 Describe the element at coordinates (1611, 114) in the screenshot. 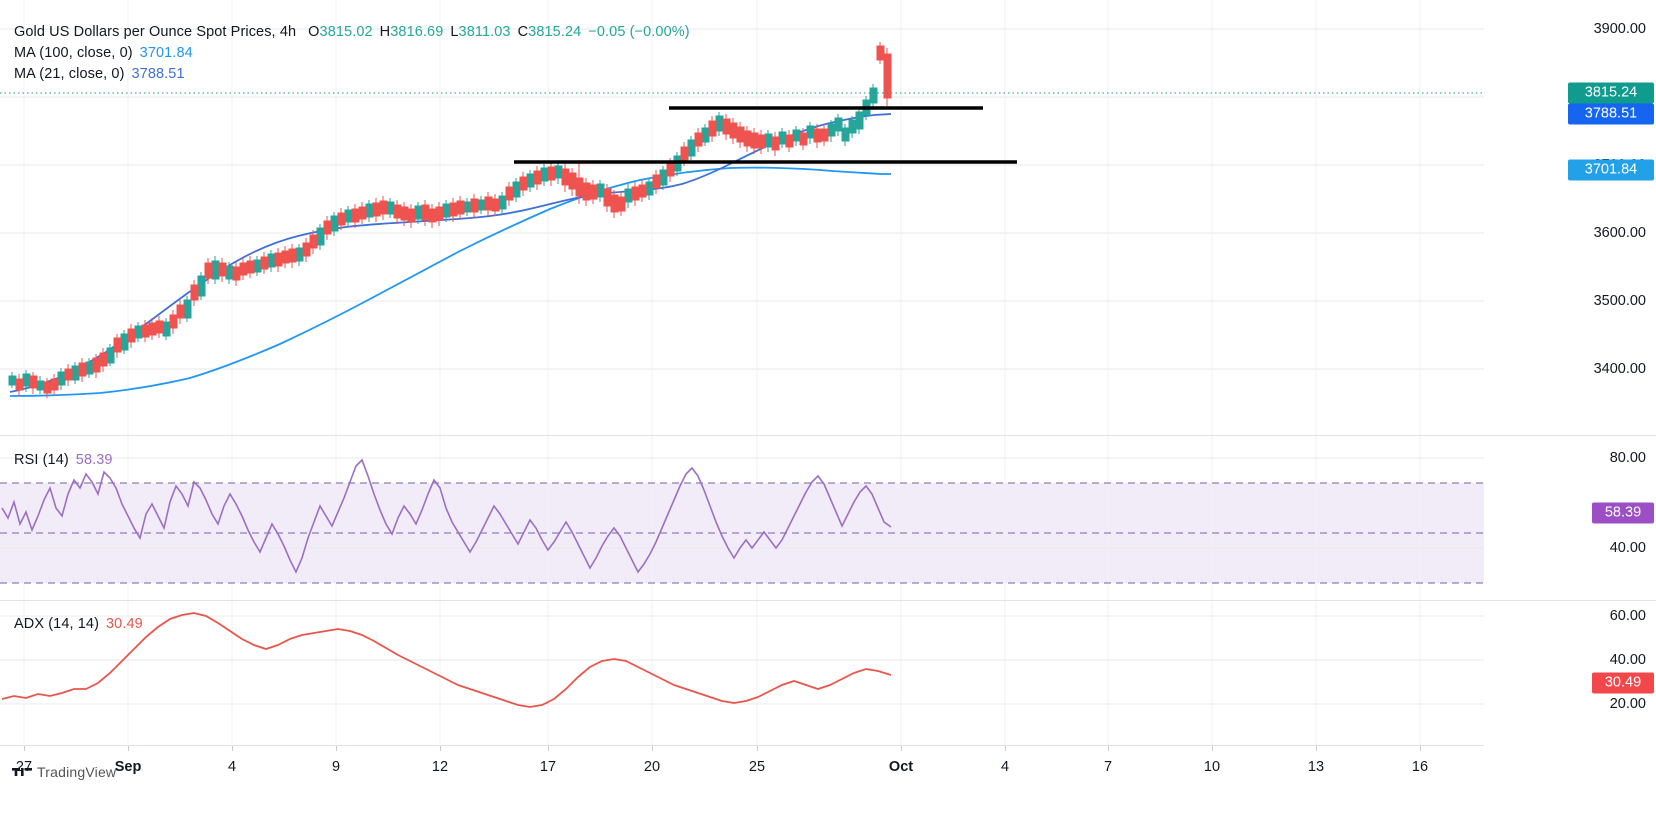

I see `ma21-price-badge: 3788.51` at that location.